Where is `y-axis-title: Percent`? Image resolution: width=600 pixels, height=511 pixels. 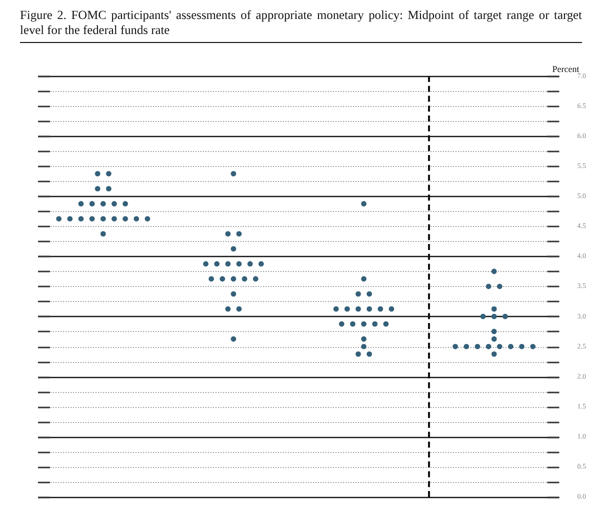 y-axis-title: Percent is located at coordinates (566, 69).